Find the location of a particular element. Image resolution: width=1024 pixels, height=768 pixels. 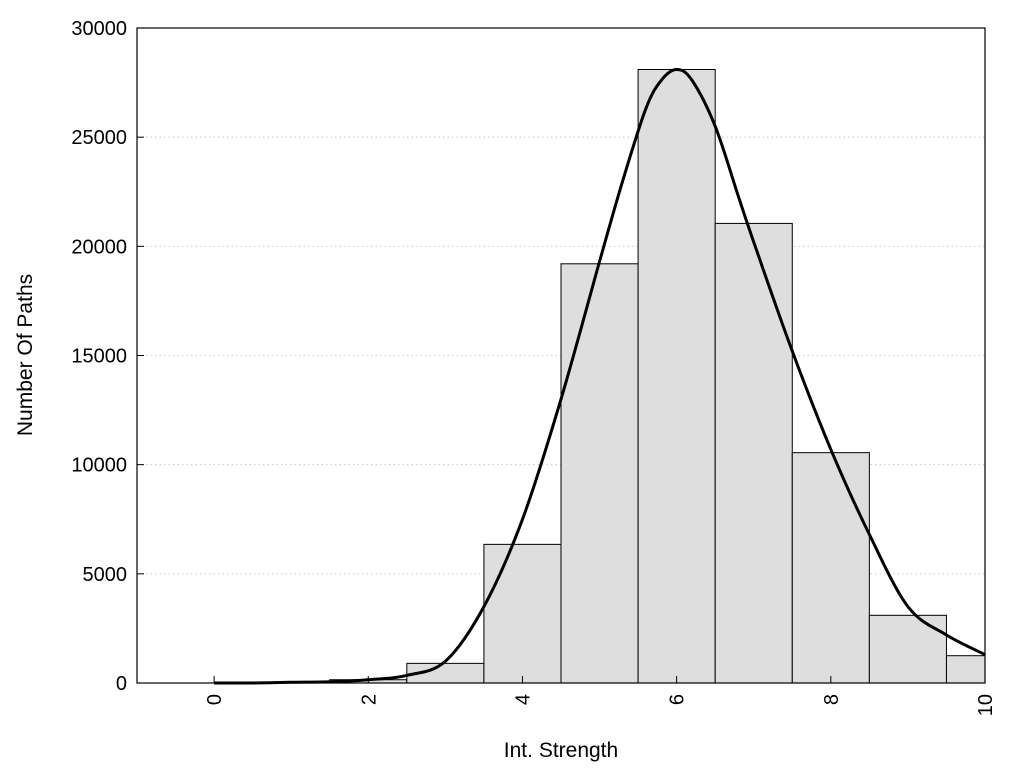

x-tick-label: 0 is located at coordinates (215, 699).